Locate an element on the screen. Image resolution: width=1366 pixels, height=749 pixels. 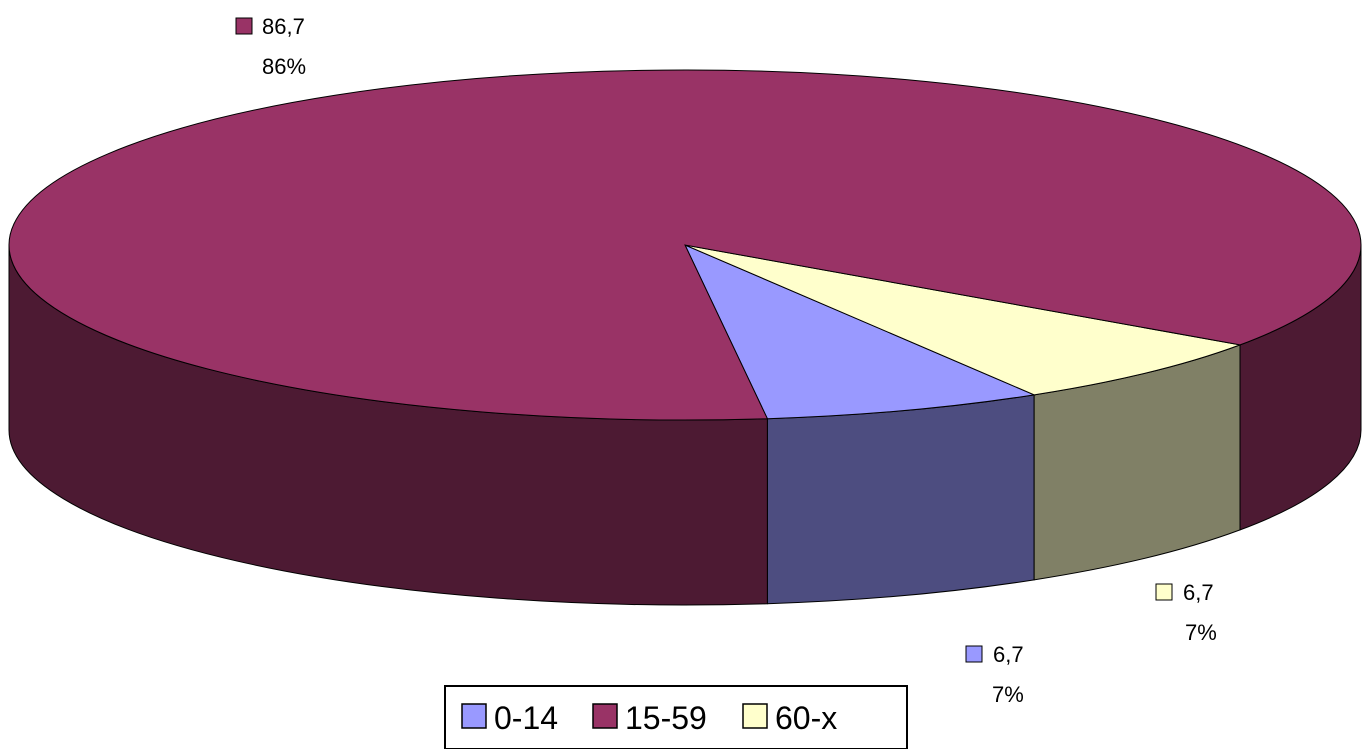
legend-label-60-x: 60-x is located at coordinates (806, 718).